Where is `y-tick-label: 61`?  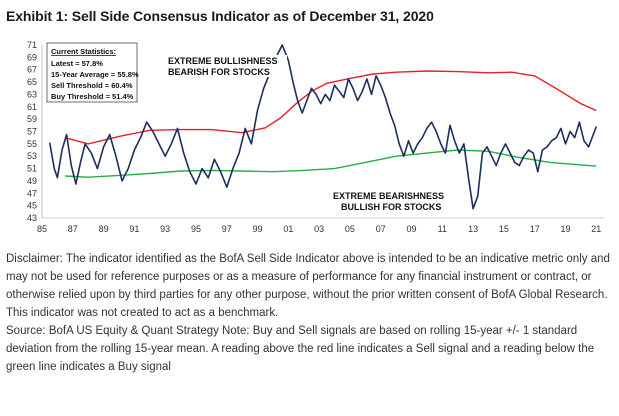
y-tick-label: 61 is located at coordinates (32, 107).